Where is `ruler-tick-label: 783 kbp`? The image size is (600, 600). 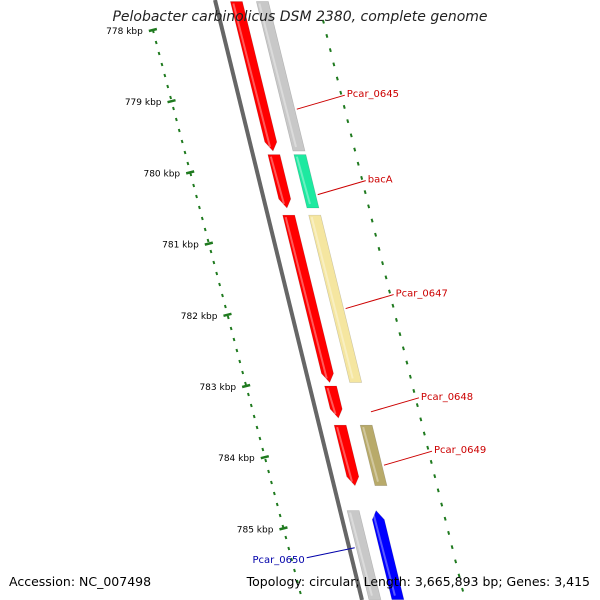
ruler-tick-label: 783 kbp is located at coordinates (217, 388).